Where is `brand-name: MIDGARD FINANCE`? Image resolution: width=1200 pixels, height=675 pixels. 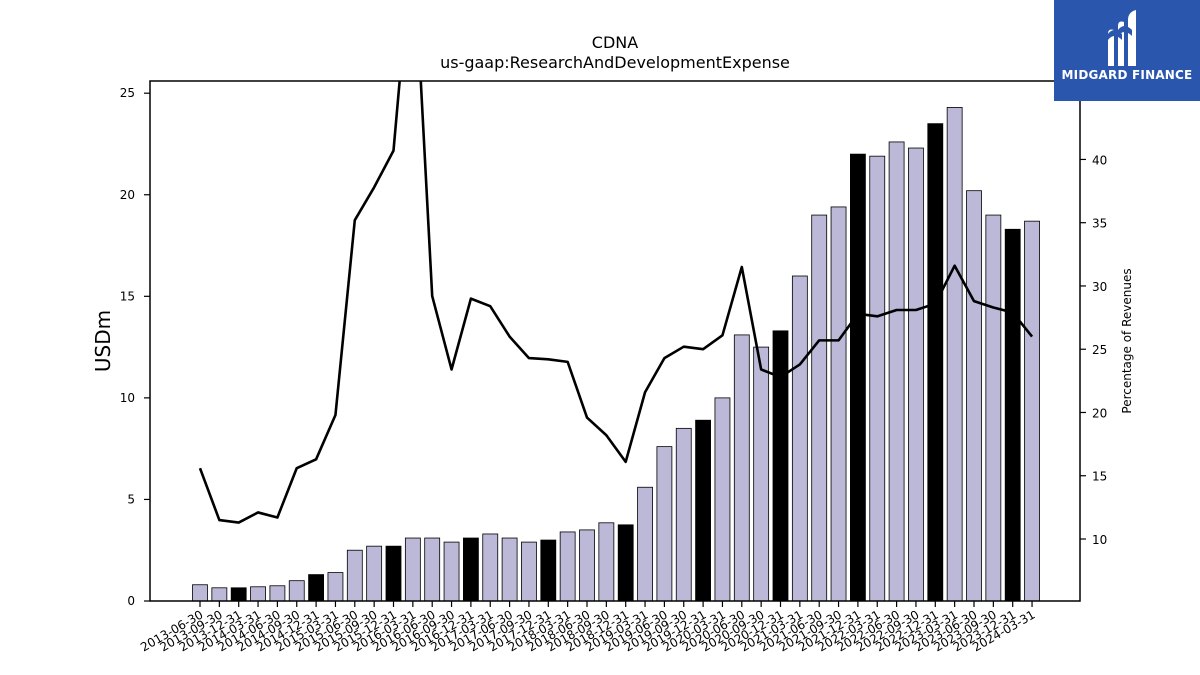
brand-name: MIDGARD FINANCE is located at coordinates (1127, 75).